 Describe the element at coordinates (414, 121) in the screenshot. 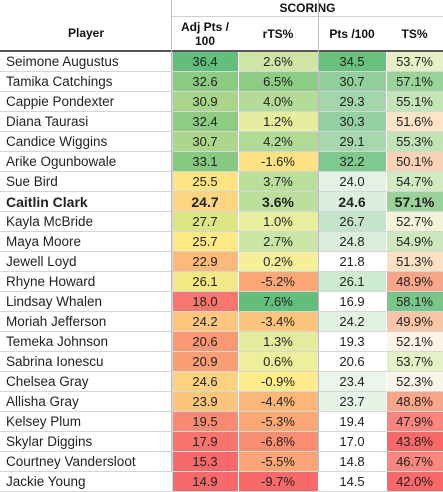

I see `ts-cell: 51.6%` at that location.